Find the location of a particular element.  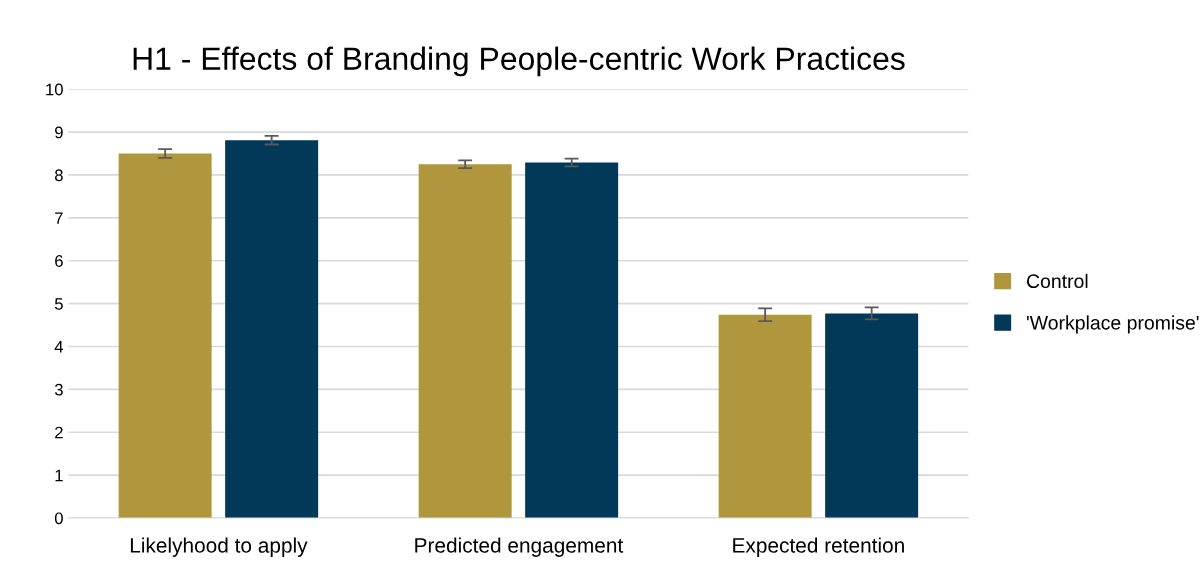

y-tick-label: 9 is located at coordinates (59, 132).